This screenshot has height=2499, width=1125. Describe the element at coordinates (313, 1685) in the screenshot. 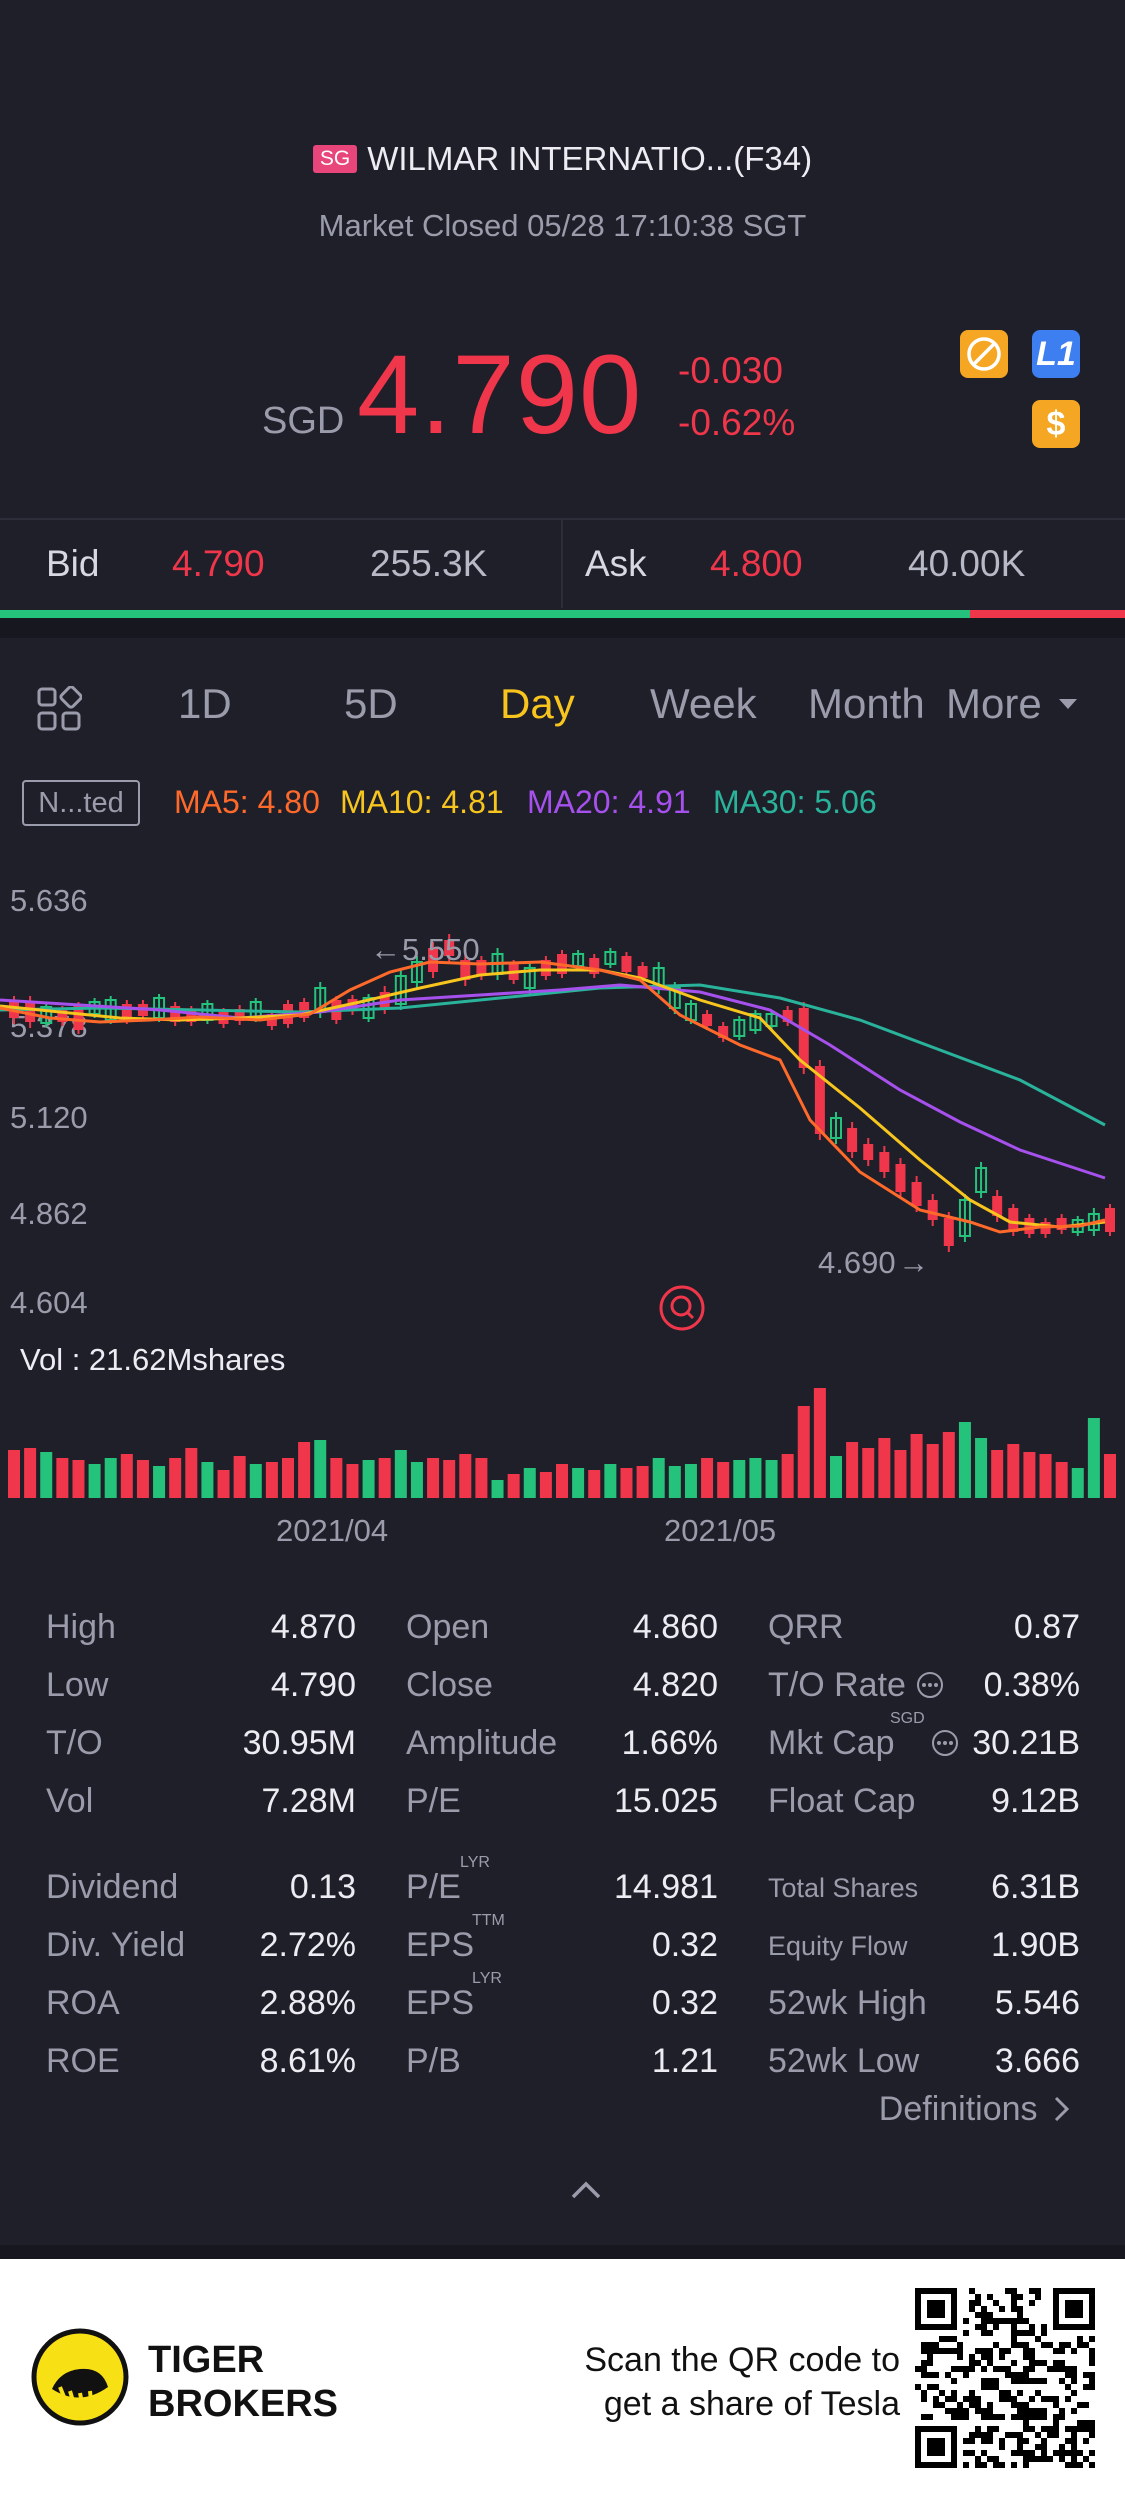

I see `stat-value: 4.790` at that location.